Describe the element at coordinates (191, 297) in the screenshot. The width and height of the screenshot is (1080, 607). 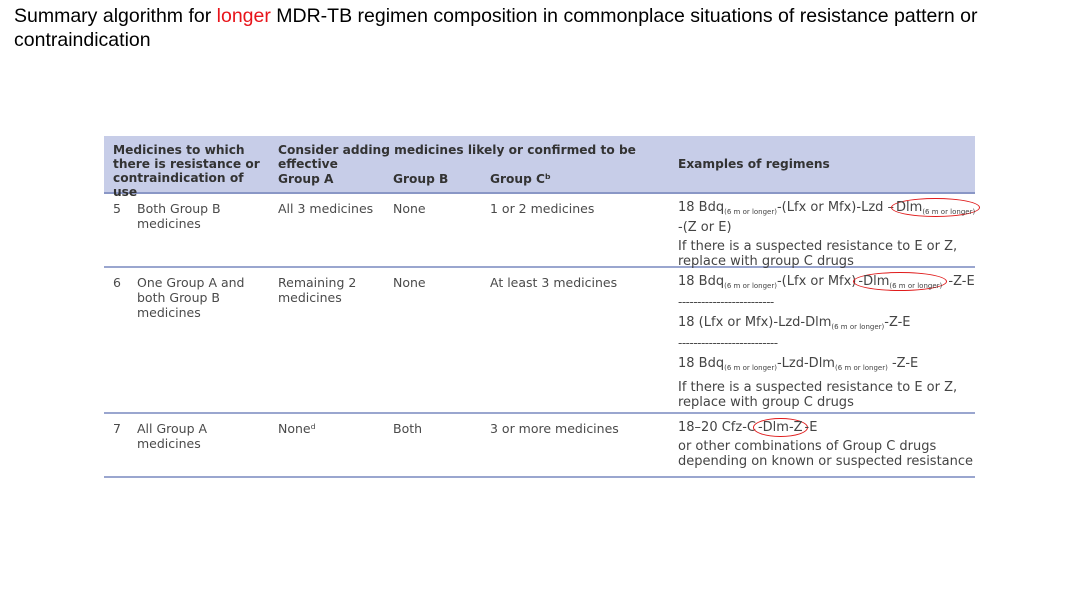
I see `cell-resistance: One Group A and both Group B medicines` at that location.